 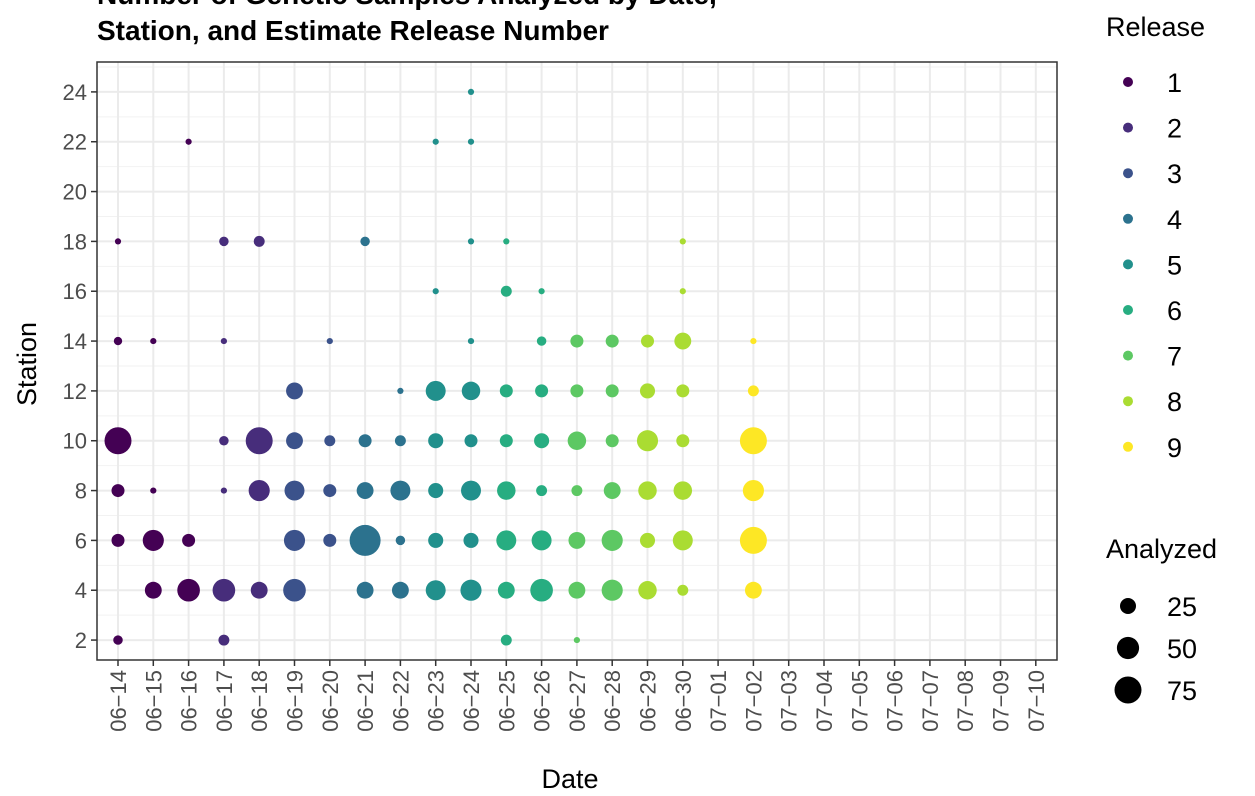 What do you see at coordinates (859, 701) in the screenshot?
I see `x-tick-label: 07−05` at bounding box center [859, 701].